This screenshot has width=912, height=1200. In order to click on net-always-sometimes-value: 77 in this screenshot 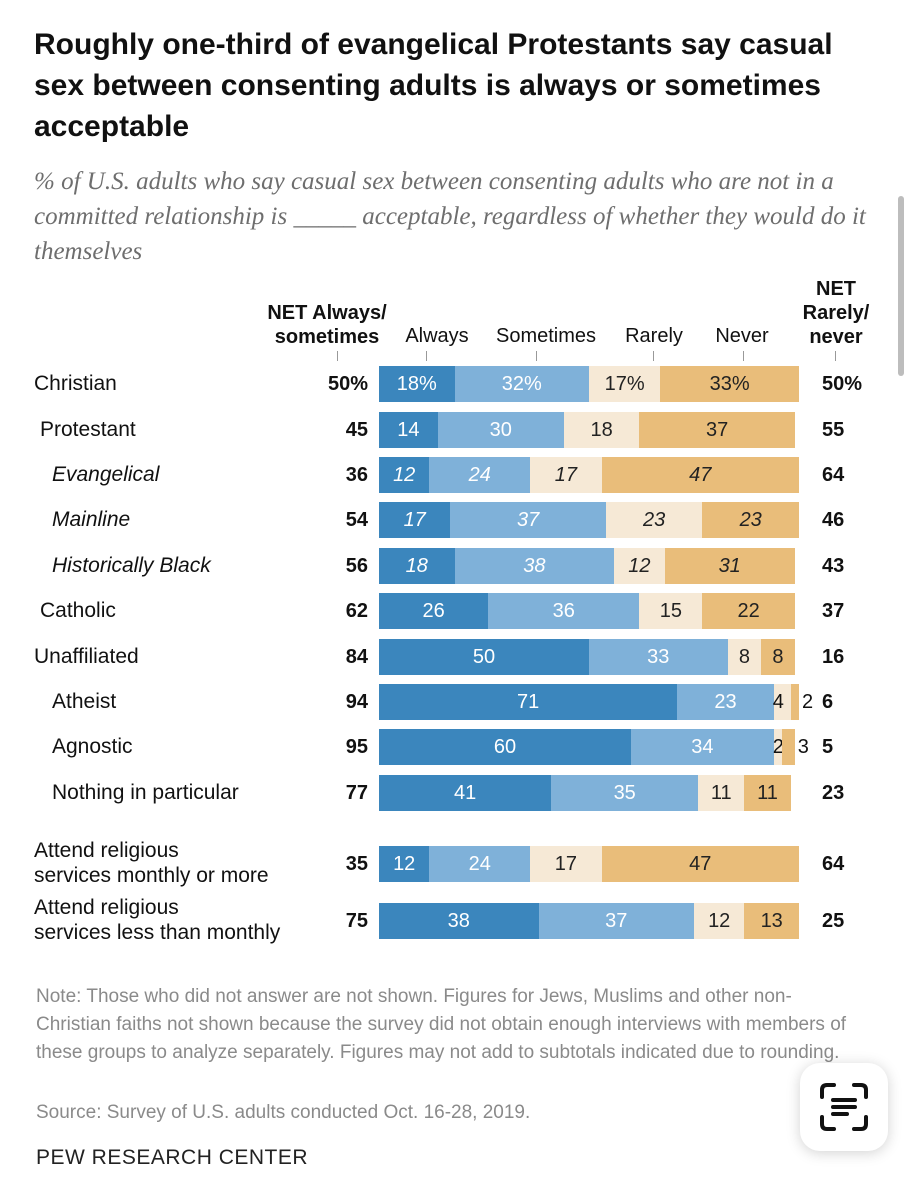, I will do `click(356, 793)`.